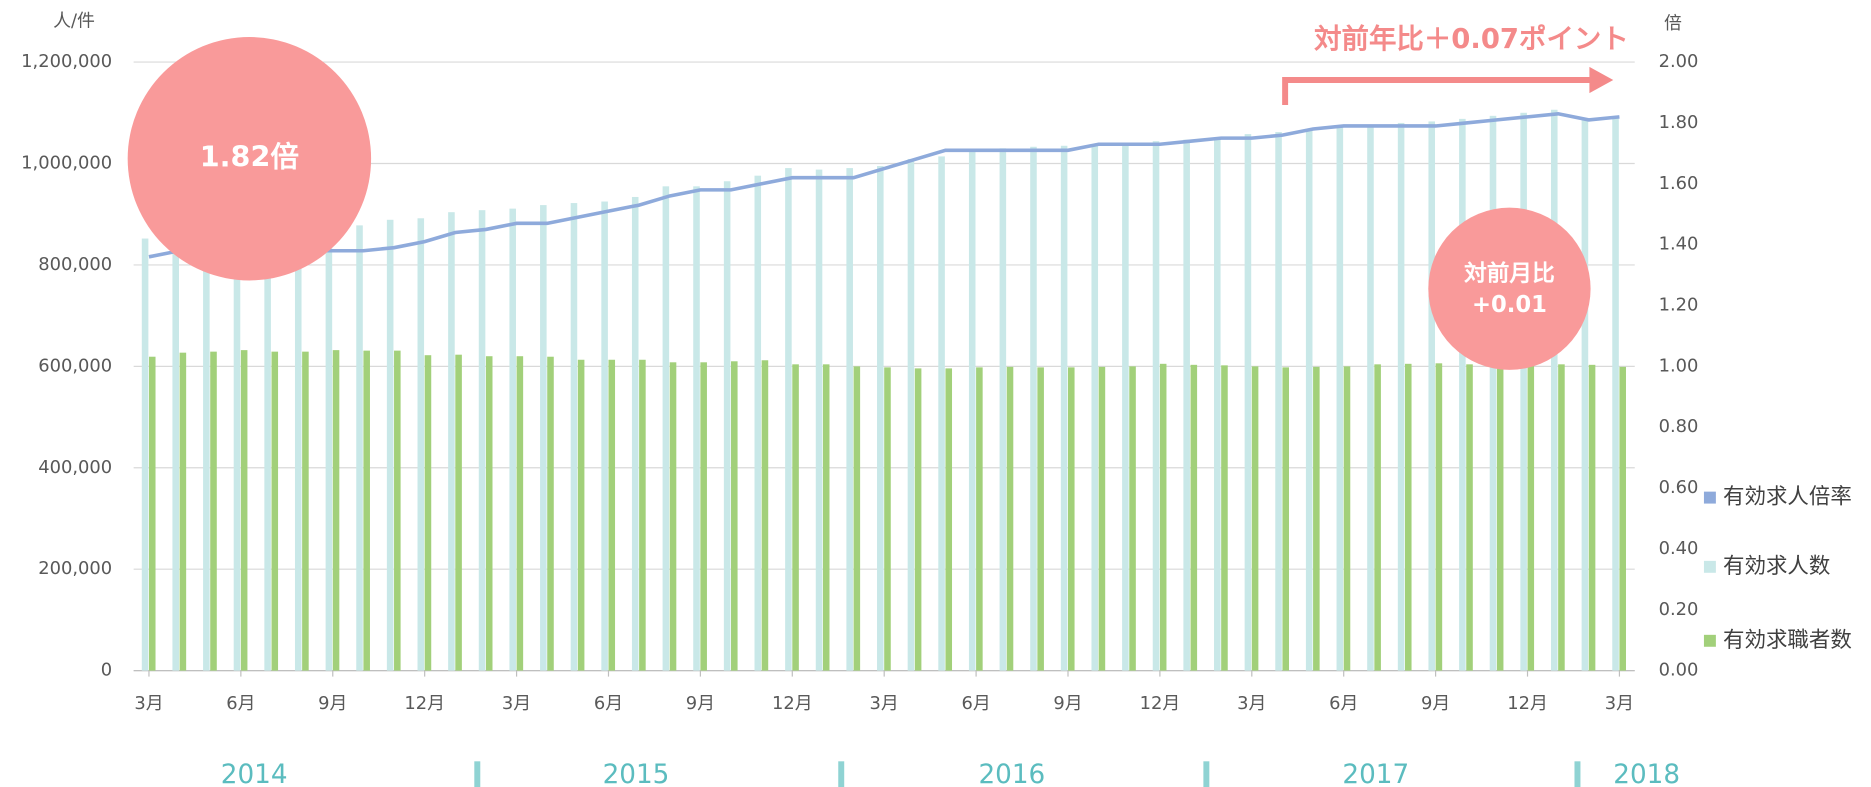 The height and width of the screenshot is (787, 1871). Describe the element at coordinates (1509, 288) in the screenshot. I see `highlight-circle` at that location.